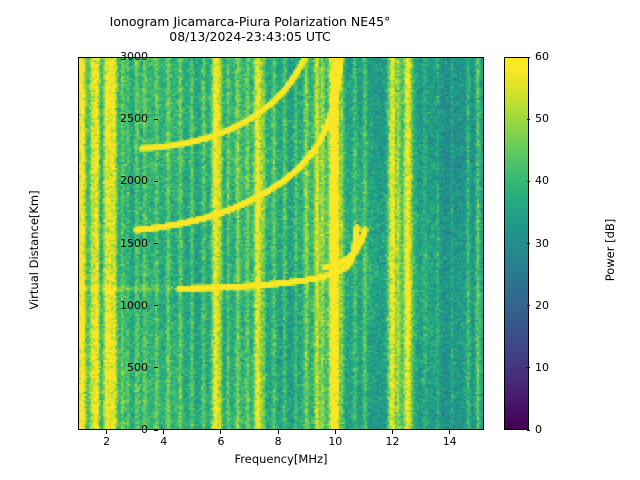 The width and height of the screenshot is (640, 480). I want to click on x-tick-label: 12, so click(392, 441).